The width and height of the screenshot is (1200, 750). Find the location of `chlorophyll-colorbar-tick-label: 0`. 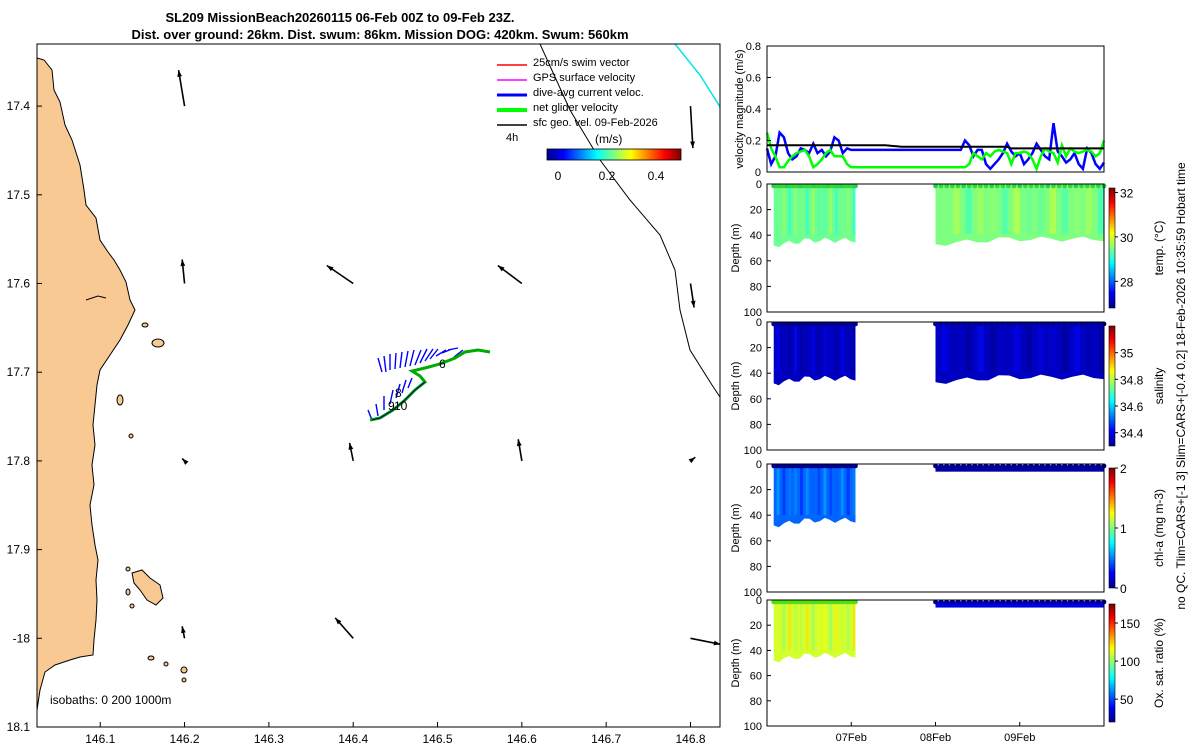

chlorophyll-colorbar-tick-label: 0 is located at coordinates (1123, 589).